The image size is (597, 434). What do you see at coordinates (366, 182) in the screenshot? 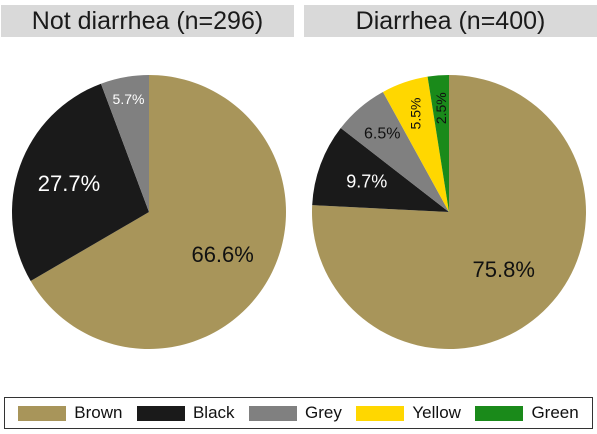
I see `pie2-label-black: 9.7%` at bounding box center [366, 182].